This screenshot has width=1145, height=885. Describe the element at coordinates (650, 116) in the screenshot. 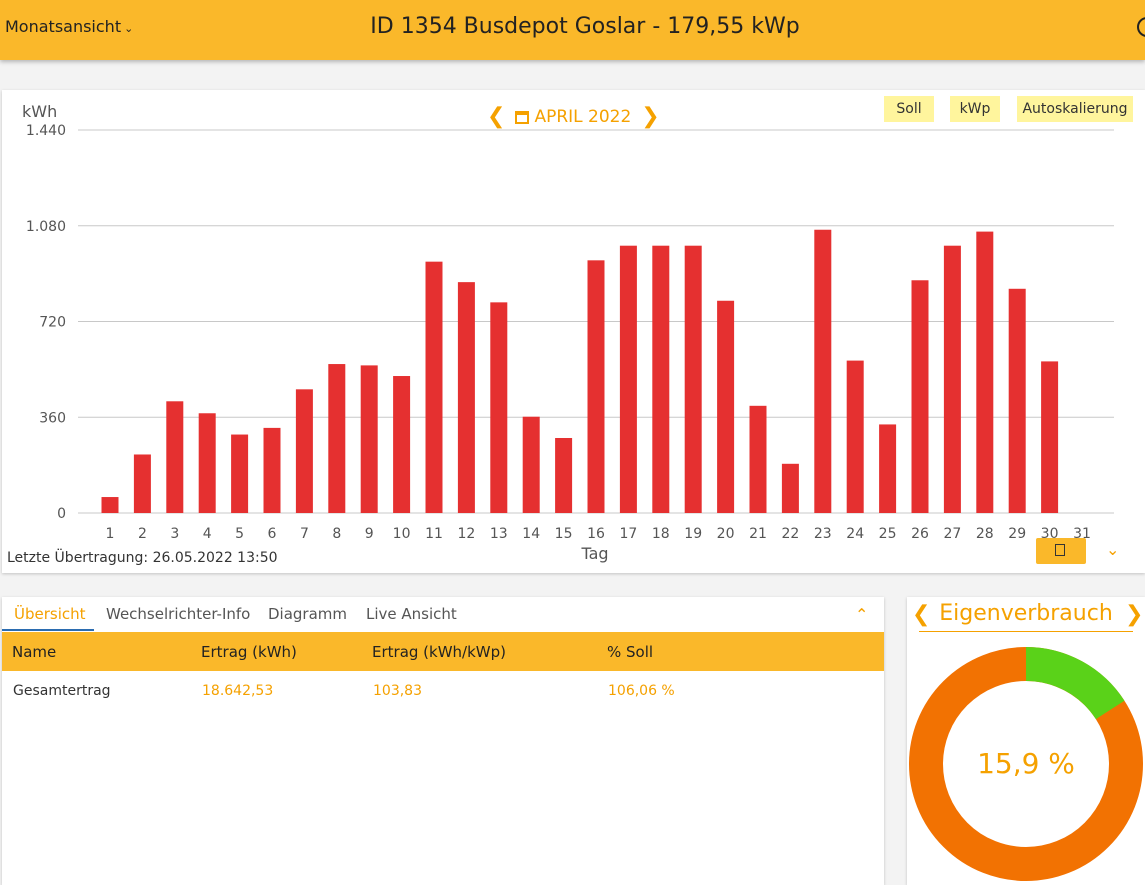

I see `next-month-button: ❯` at that location.